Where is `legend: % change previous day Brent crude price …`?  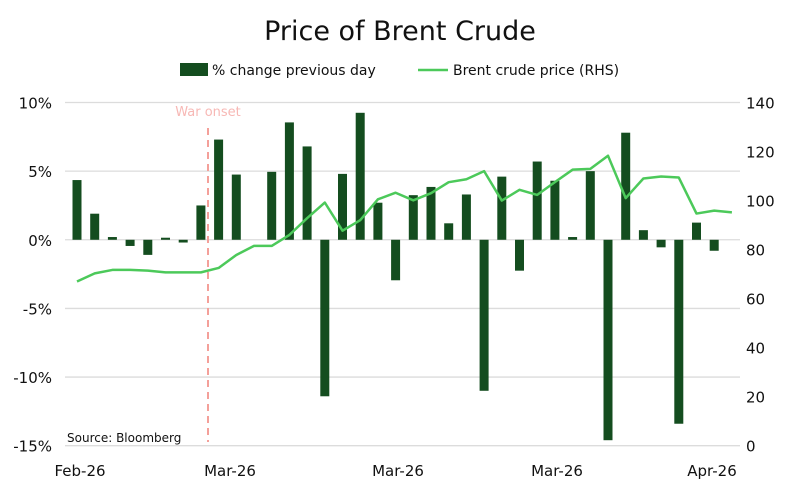 legend: % change previous day Brent crude price … is located at coordinates (399, 71).